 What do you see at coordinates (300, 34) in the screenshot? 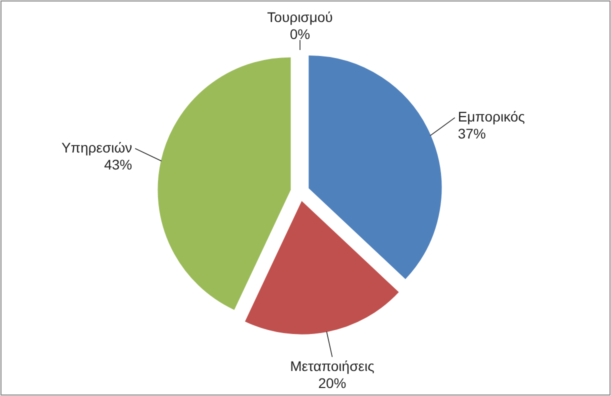
I see `text: 0%` at bounding box center [300, 34].